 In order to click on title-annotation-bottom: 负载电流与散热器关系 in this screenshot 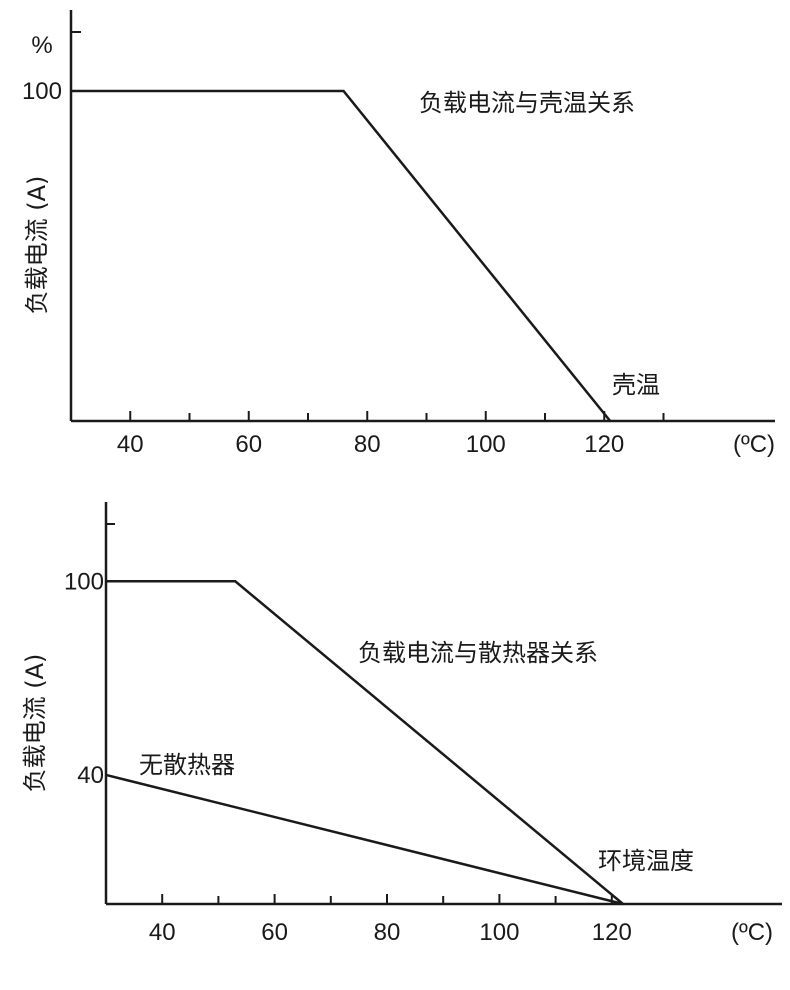, I will do `click(478, 653)`.